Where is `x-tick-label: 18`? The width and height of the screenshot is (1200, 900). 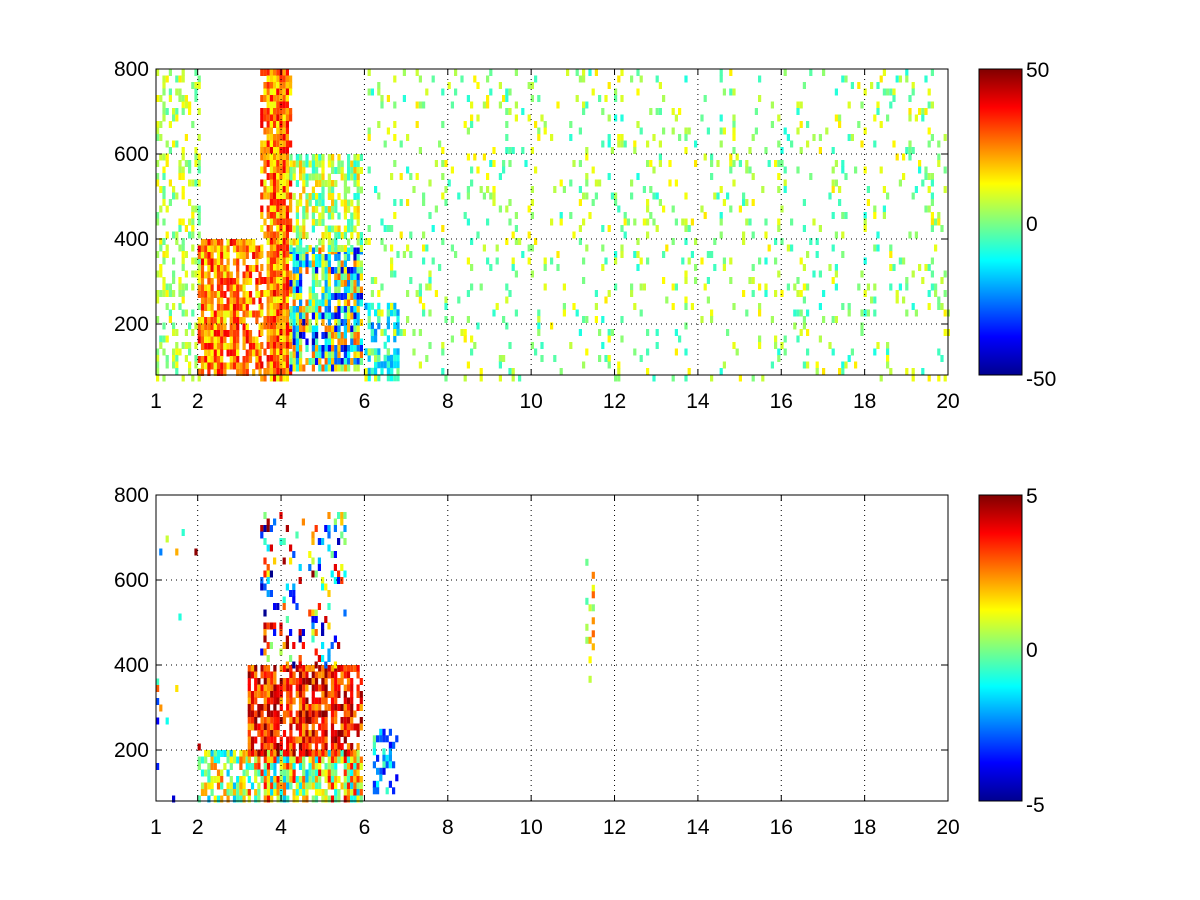 x-tick-label: 18 is located at coordinates (864, 401).